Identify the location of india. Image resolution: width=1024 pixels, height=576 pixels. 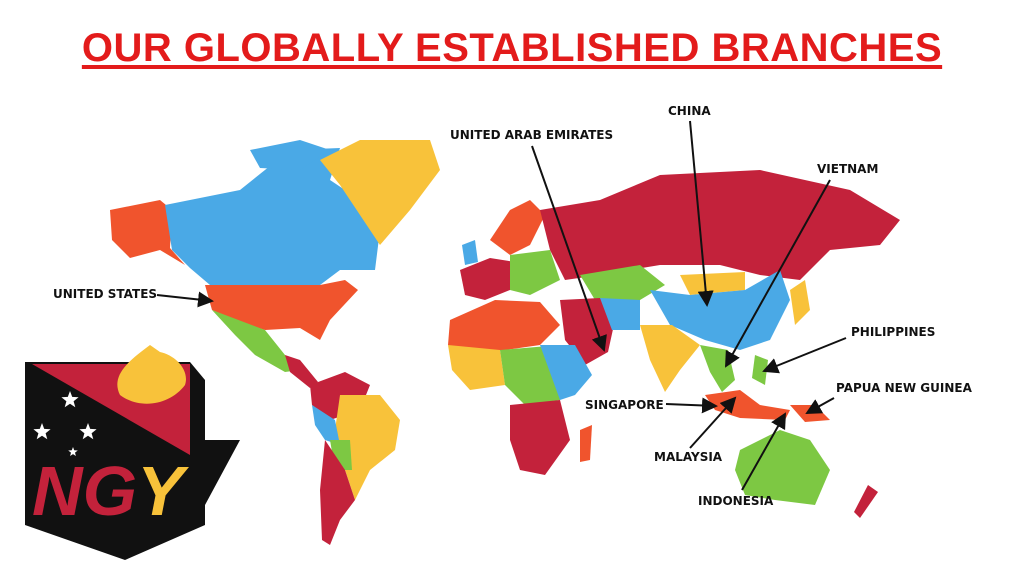
(670, 358).